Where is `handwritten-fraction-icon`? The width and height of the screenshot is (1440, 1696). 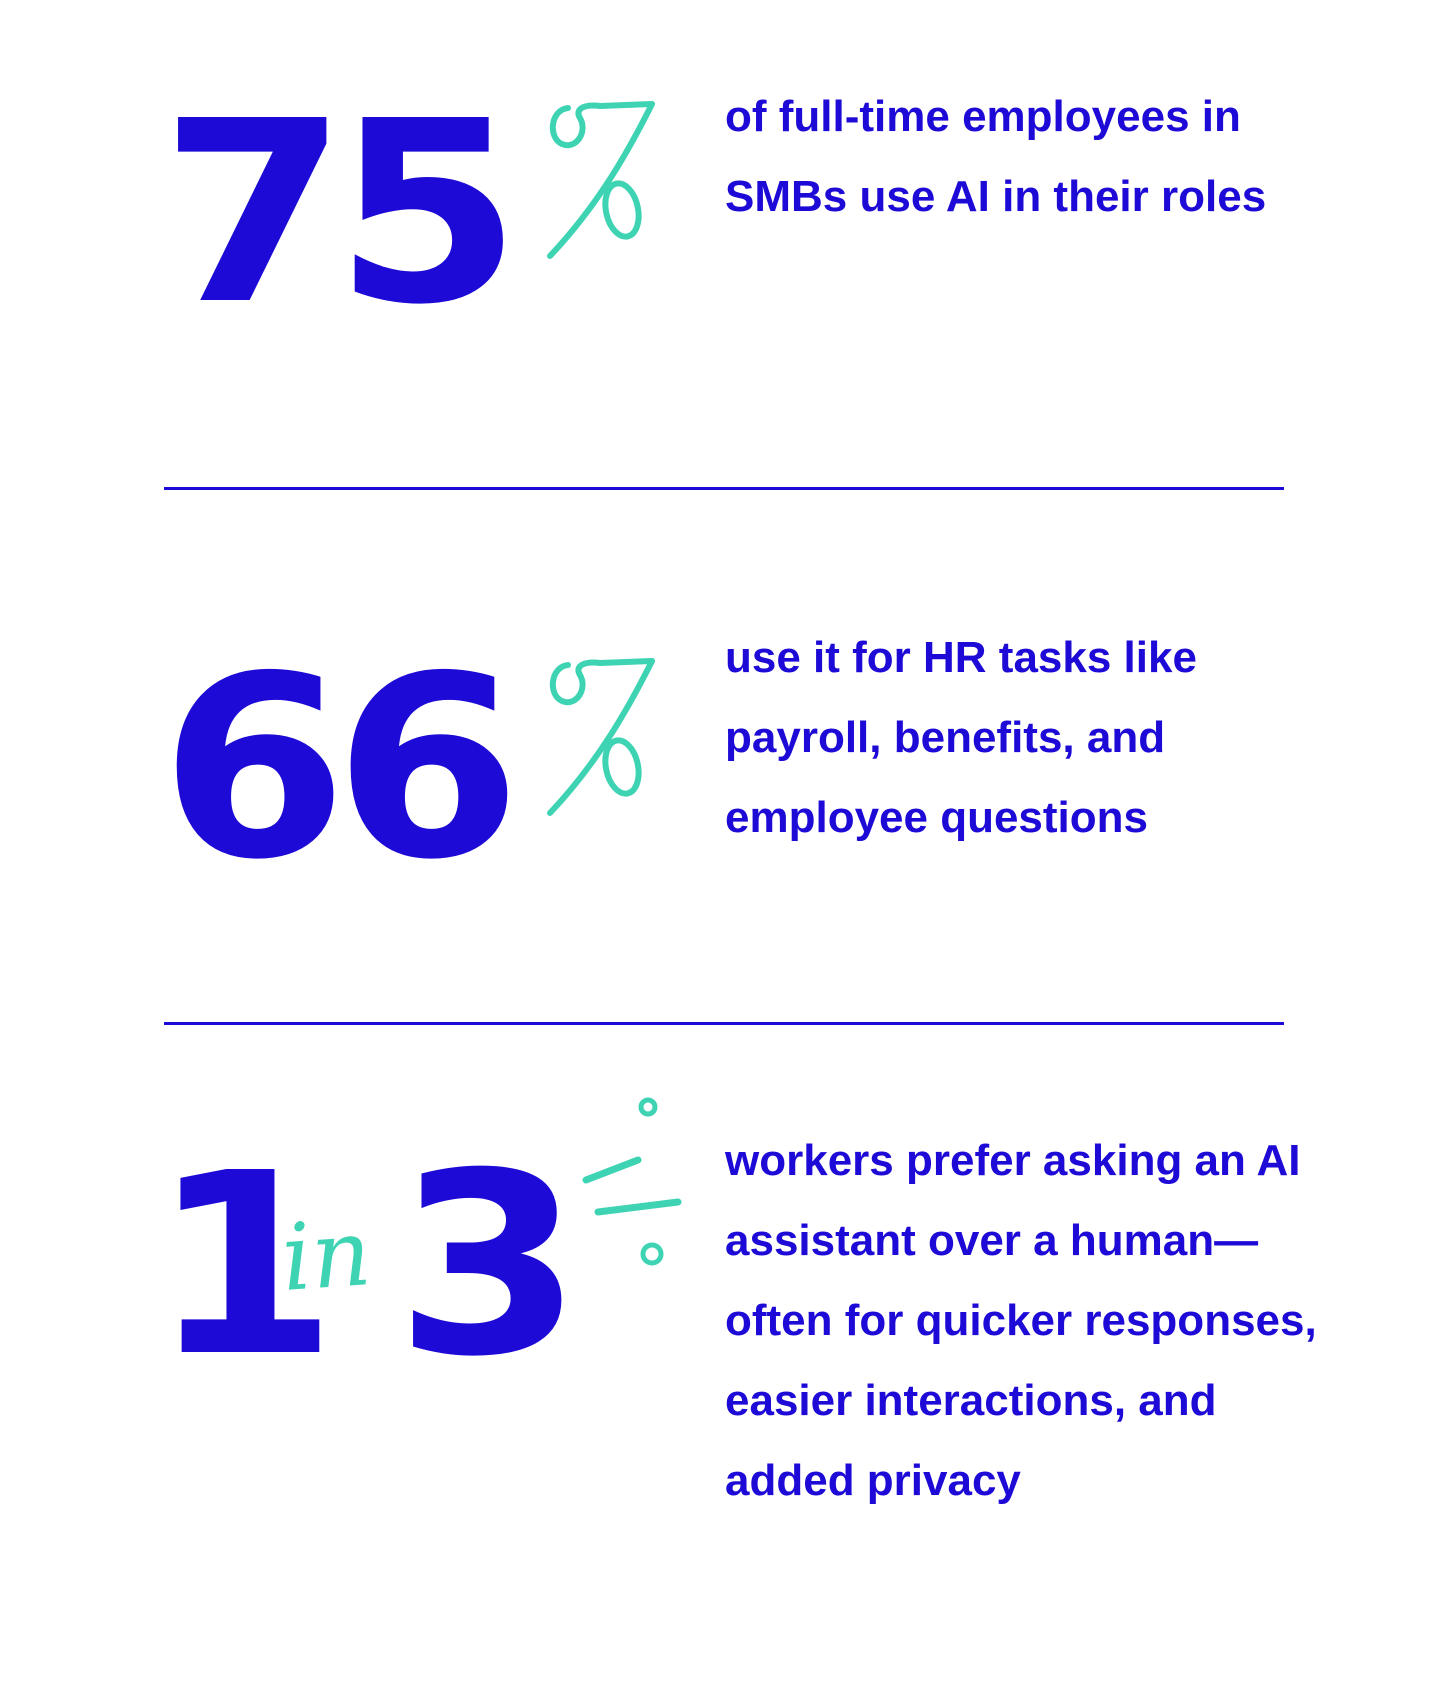 handwritten-fraction-icon is located at coordinates (632, 1181).